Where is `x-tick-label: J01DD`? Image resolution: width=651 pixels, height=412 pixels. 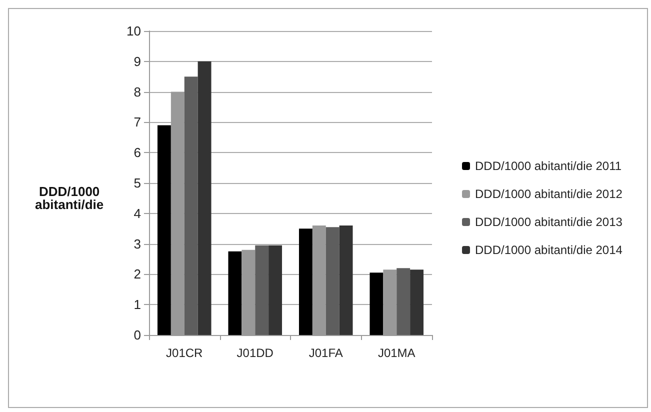
x-tick-label: J01DD is located at coordinates (255, 353).